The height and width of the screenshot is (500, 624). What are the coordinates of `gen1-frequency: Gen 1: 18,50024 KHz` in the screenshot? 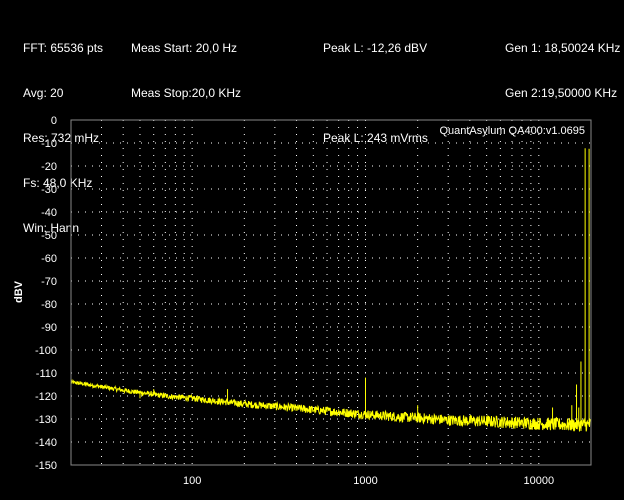 It's located at (563, 48).